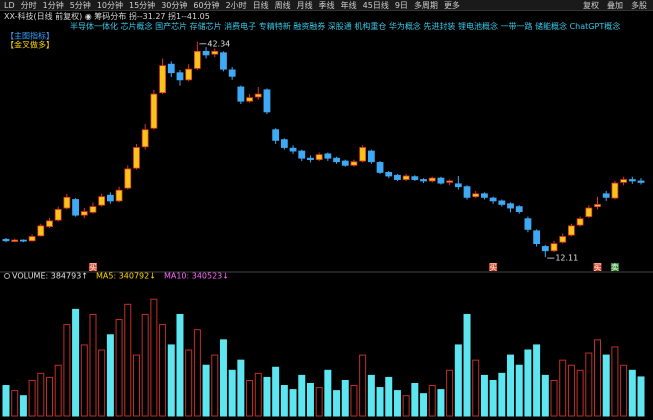 The height and width of the screenshot is (420, 653). What do you see at coordinates (236, 5) in the screenshot?
I see `period-tab: 2小时` at bounding box center [236, 5].